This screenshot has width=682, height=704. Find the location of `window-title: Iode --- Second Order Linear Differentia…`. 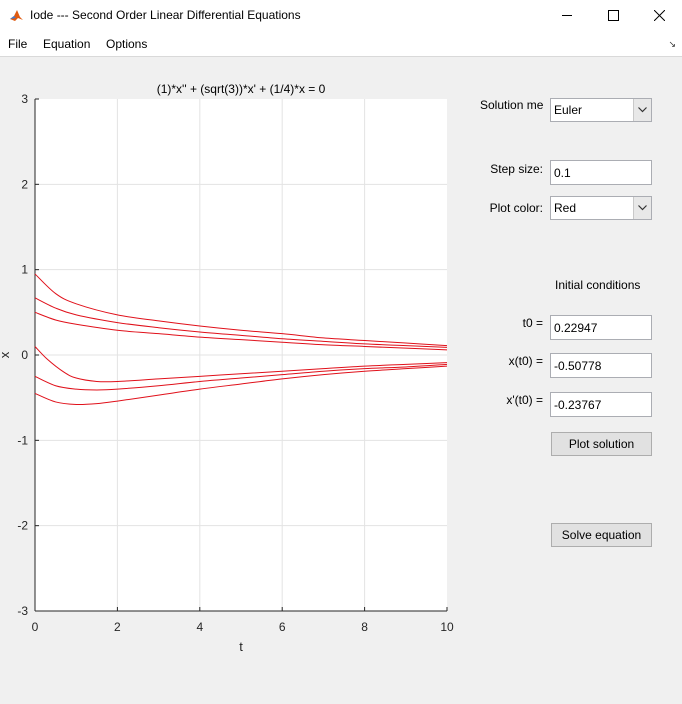

window-title: Iode --- Second Order Linear Differentia… is located at coordinates (165, 15).